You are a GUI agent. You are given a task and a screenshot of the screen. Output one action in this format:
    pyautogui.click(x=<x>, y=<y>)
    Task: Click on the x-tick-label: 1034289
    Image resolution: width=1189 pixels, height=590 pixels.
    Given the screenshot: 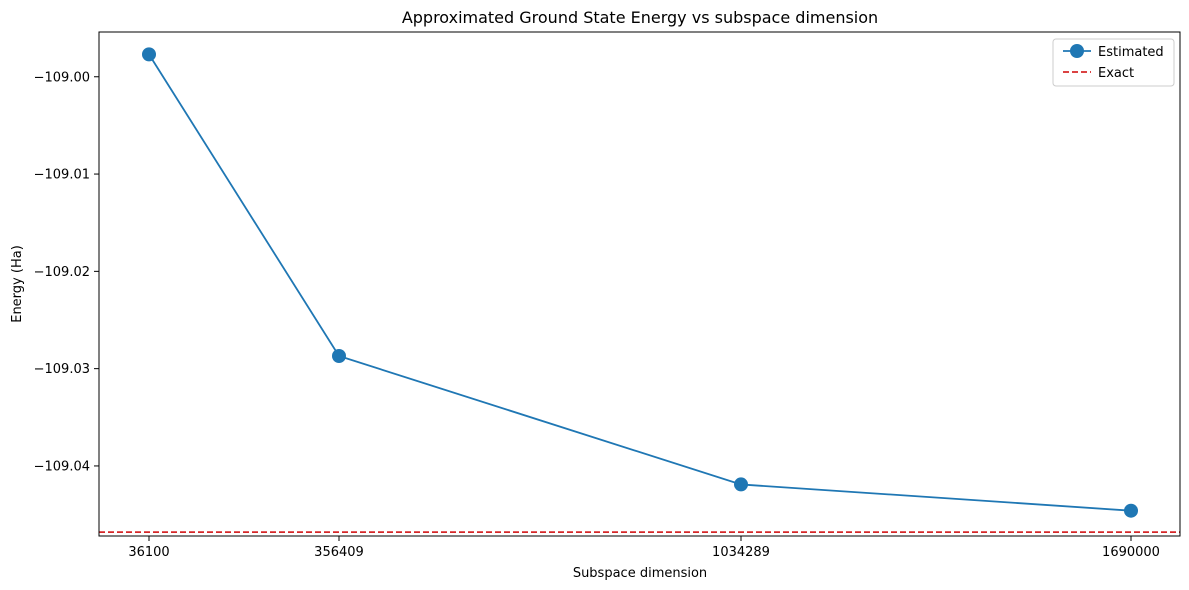 What is the action you would take?
    pyautogui.click(x=741, y=552)
    